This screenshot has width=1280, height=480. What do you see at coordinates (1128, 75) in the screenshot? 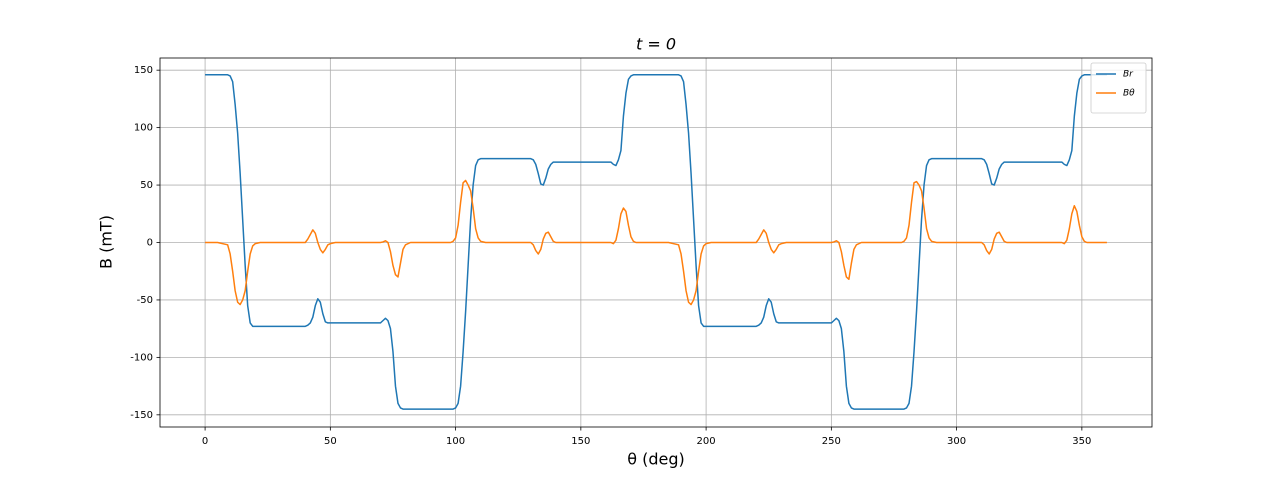
I see `legend-label: Br` at bounding box center [1128, 75].